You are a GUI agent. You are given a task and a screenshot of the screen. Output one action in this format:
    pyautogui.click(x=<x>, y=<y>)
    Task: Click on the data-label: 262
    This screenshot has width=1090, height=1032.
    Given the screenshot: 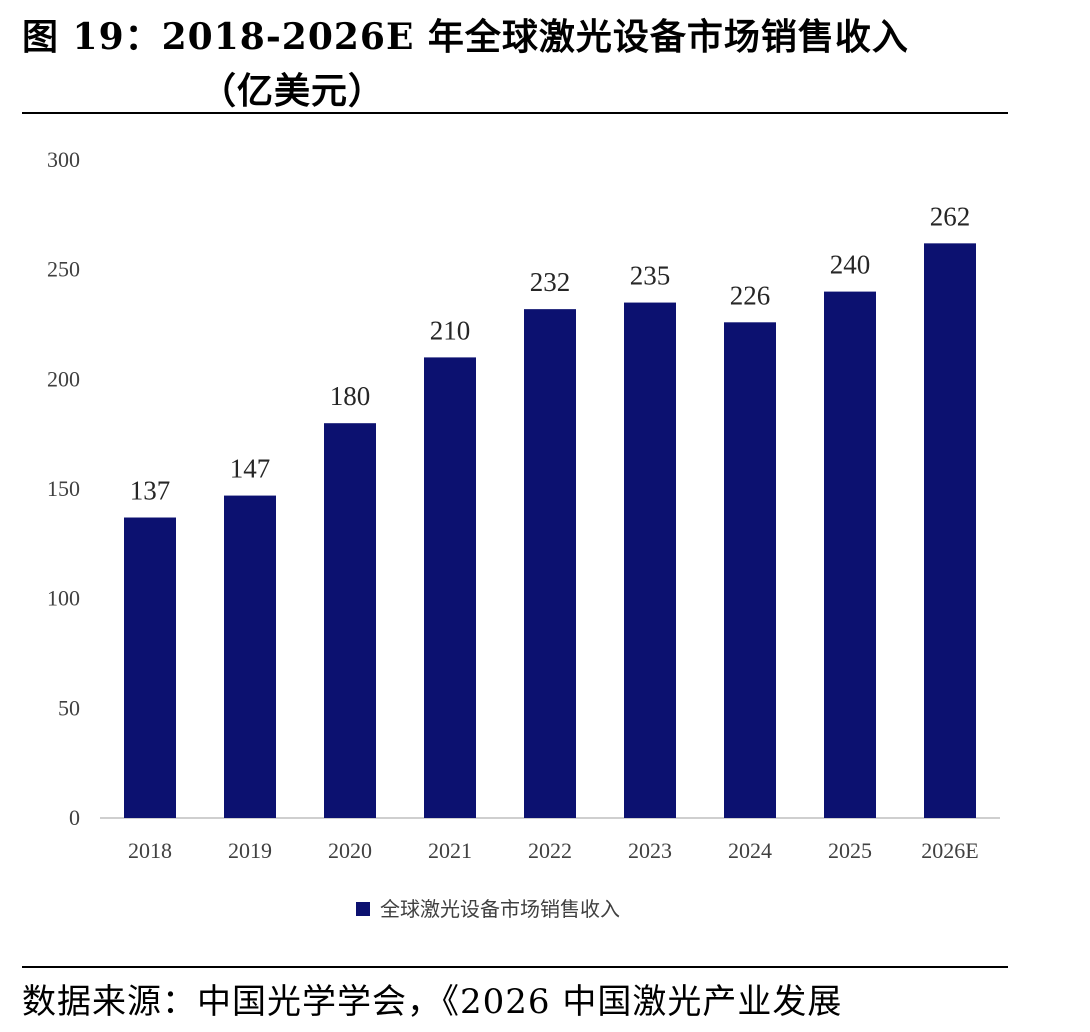 What is the action you would take?
    pyautogui.click(x=950, y=216)
    